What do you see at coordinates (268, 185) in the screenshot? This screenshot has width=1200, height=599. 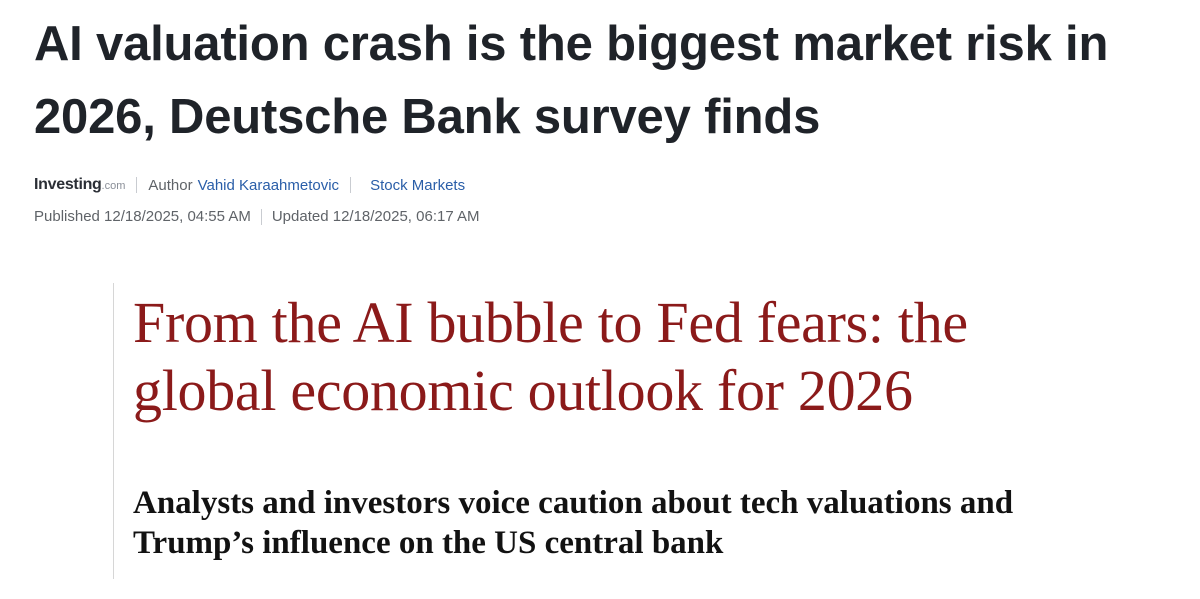 I see `author-link: Vahid Karaahmetovic` at bounding box center [268, 185].